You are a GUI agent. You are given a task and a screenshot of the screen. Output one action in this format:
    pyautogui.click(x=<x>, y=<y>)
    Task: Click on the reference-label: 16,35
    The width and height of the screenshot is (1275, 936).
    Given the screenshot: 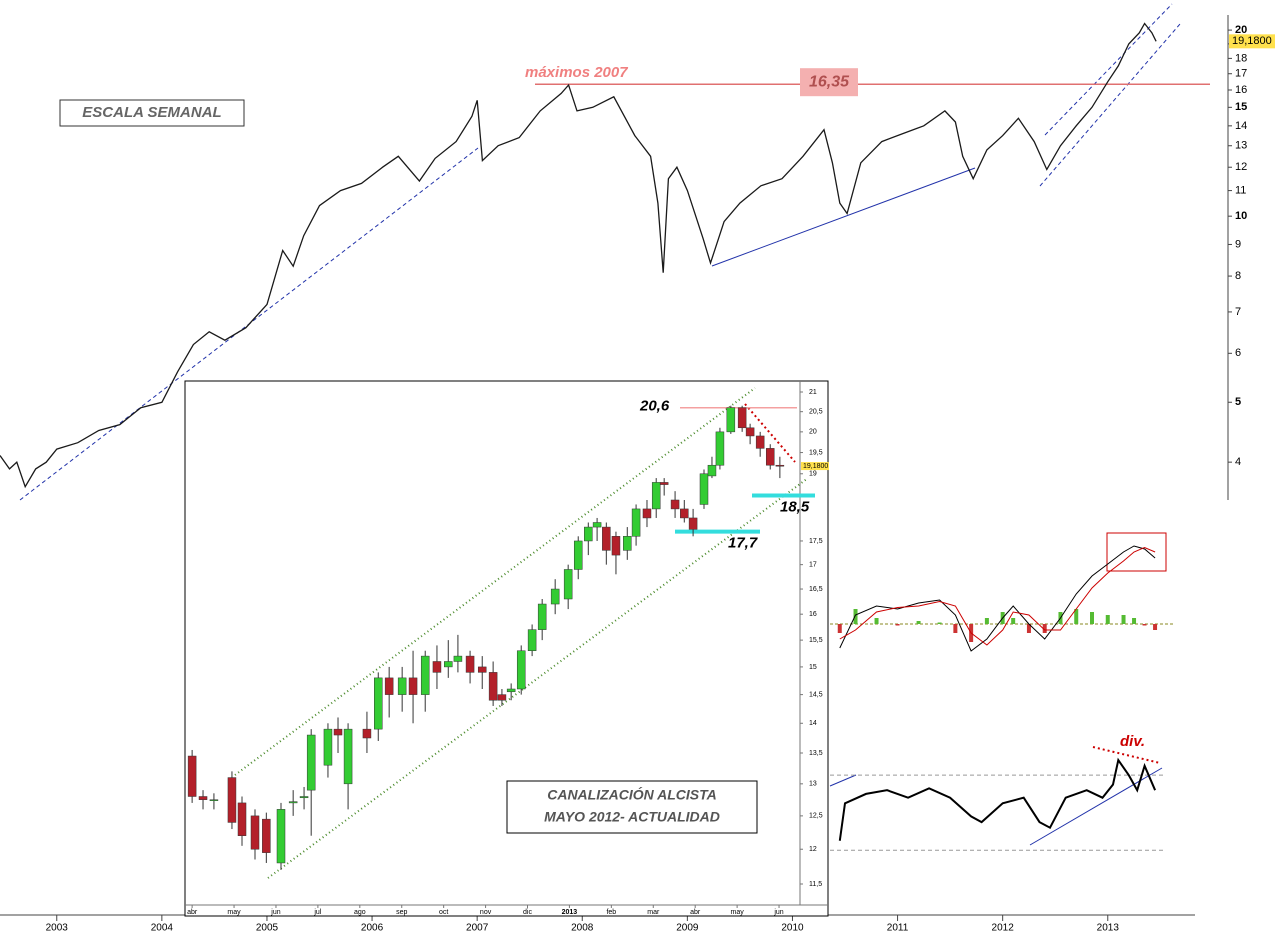 What is the action you would take?
    pyautogui.click(x=829, y=81)
    